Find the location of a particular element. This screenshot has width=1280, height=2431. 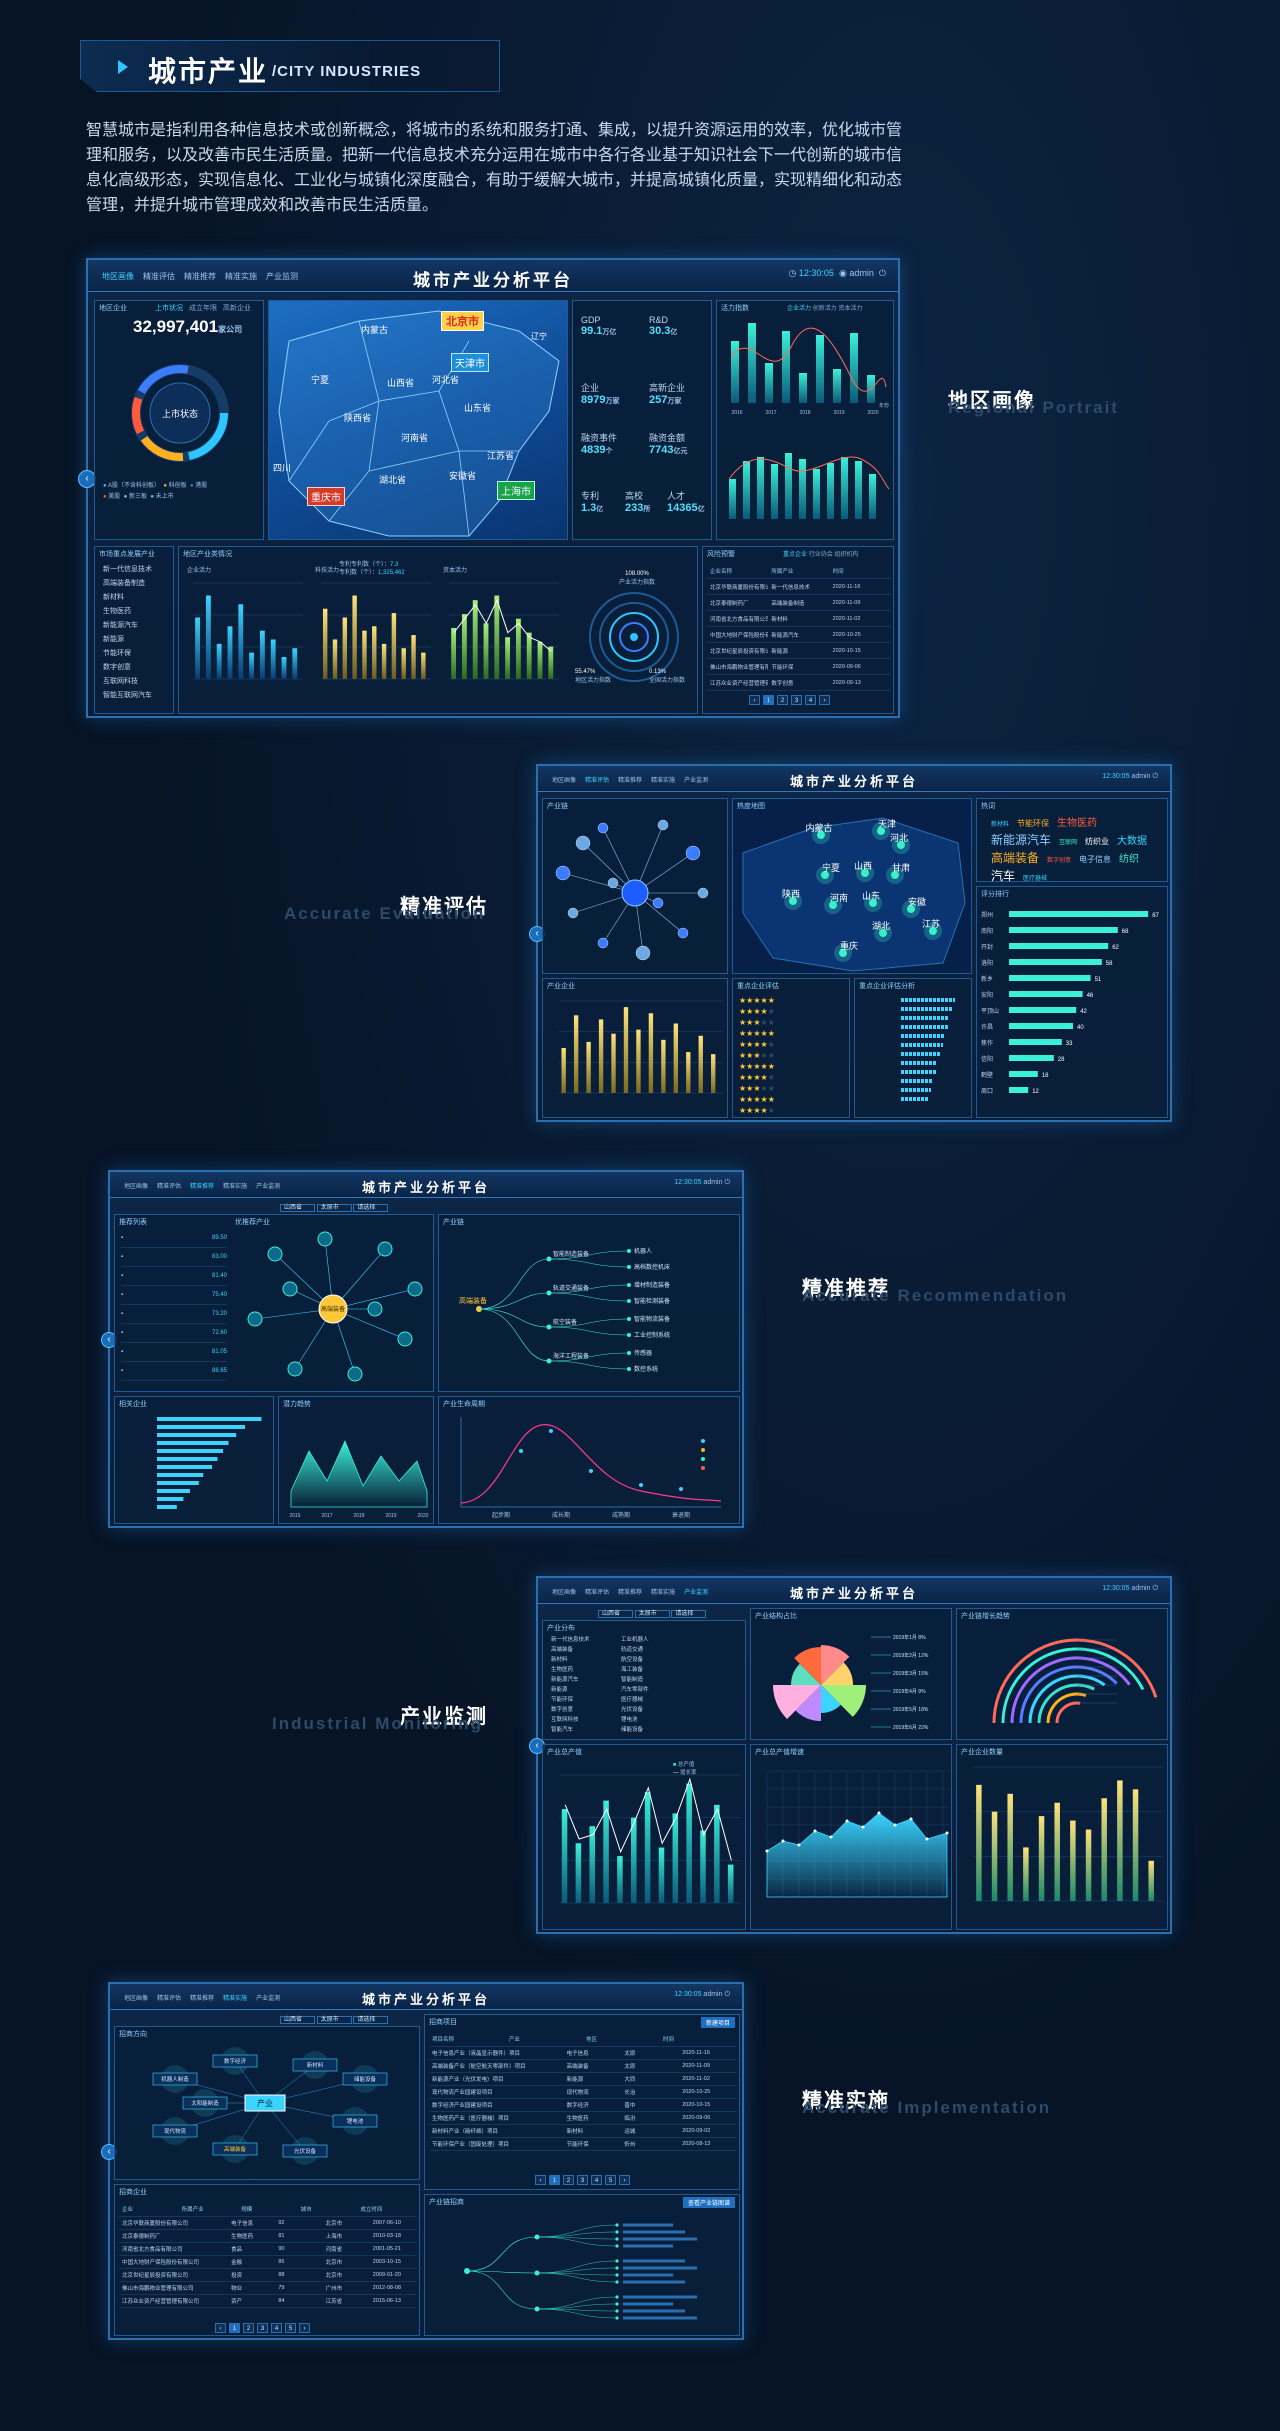

sub-industry-item: 储能设备 is located at coordinates (632, 1730).